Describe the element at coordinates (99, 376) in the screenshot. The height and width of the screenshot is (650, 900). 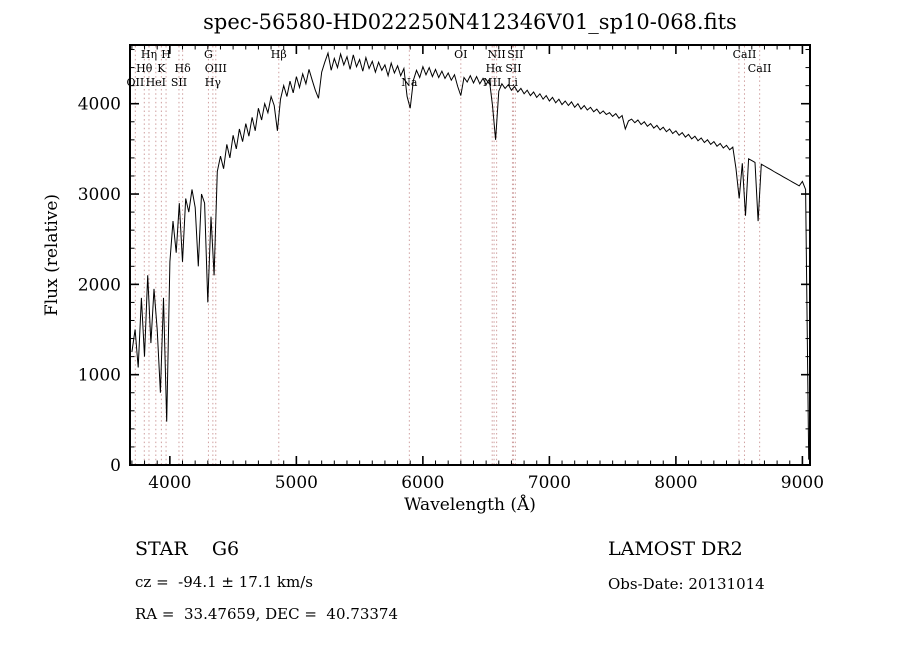
I see `svg-text: 1000` at that location.